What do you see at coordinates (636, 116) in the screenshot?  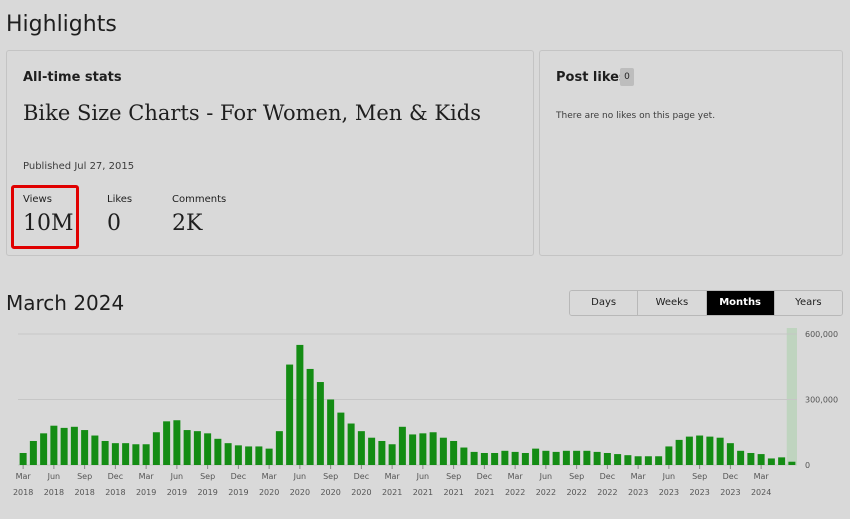 I see `post-likes-empty-text: There are no likes on this page yet.` at bounding box center [636, 116].